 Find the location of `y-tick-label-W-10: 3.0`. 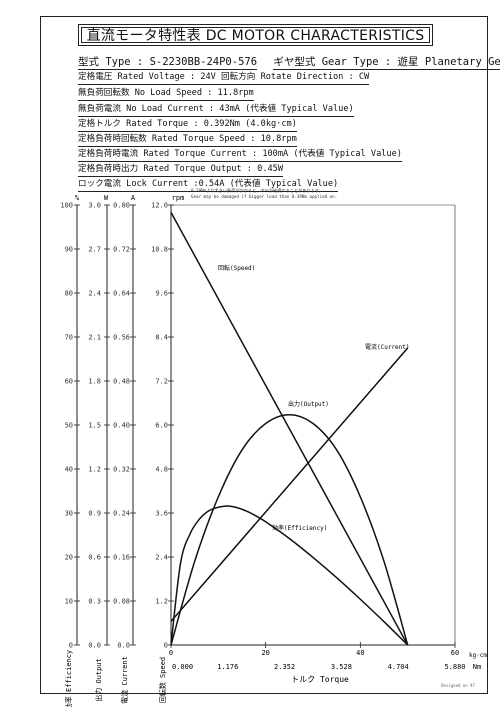

y-tick-label-W-10: 3.0 is located at coordinates (94, 206).